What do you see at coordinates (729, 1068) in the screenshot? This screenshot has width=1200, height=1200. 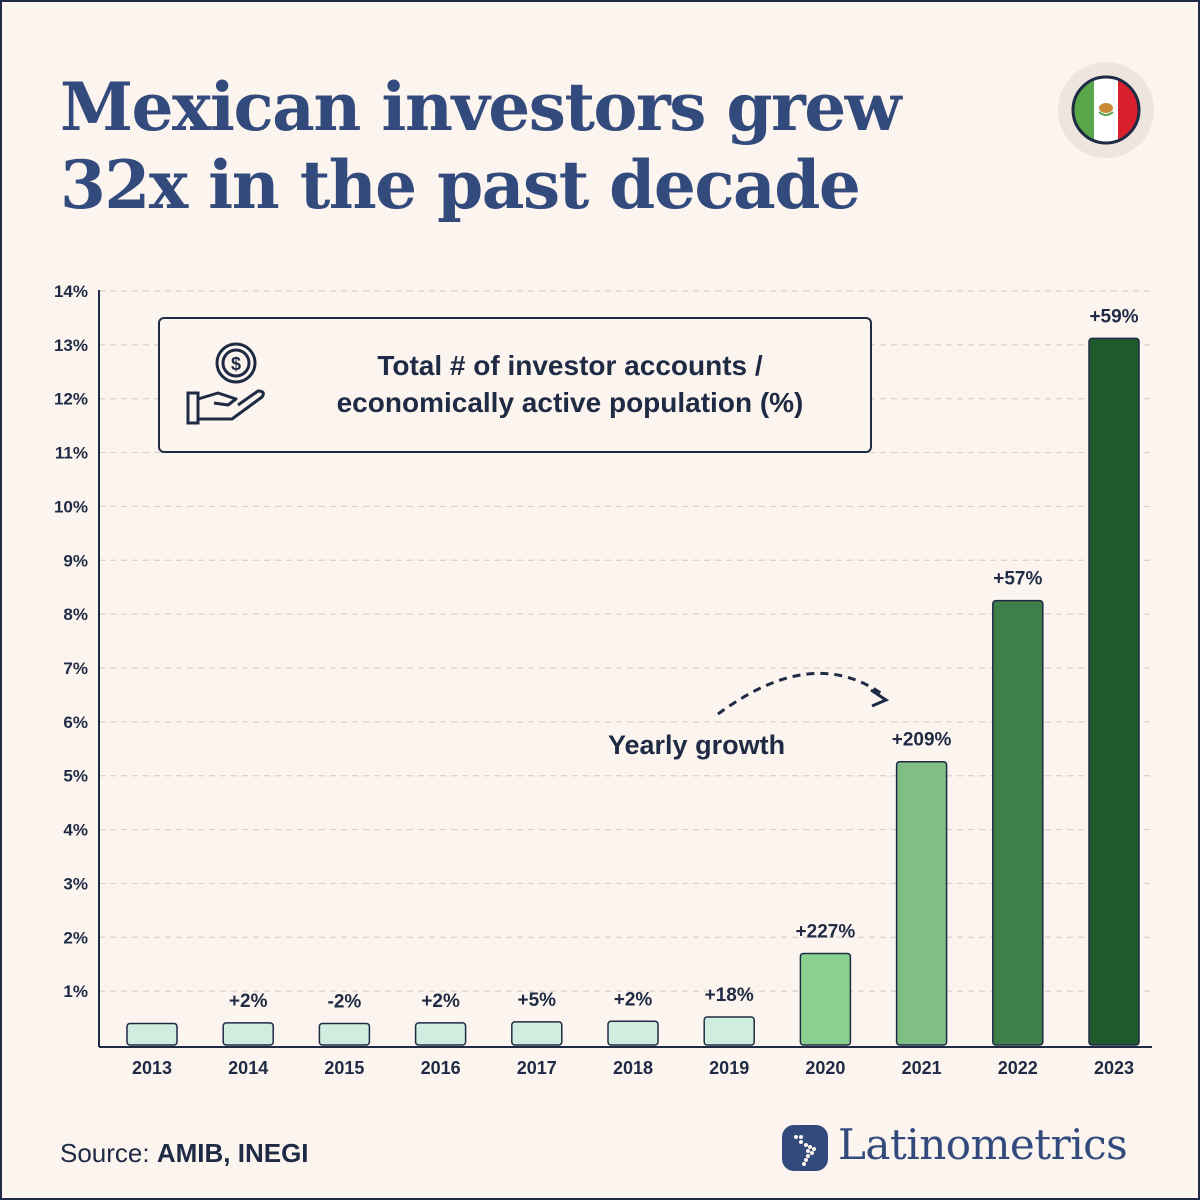 I see `x-tick-label: 2019` at bounding box center [729, 1068].